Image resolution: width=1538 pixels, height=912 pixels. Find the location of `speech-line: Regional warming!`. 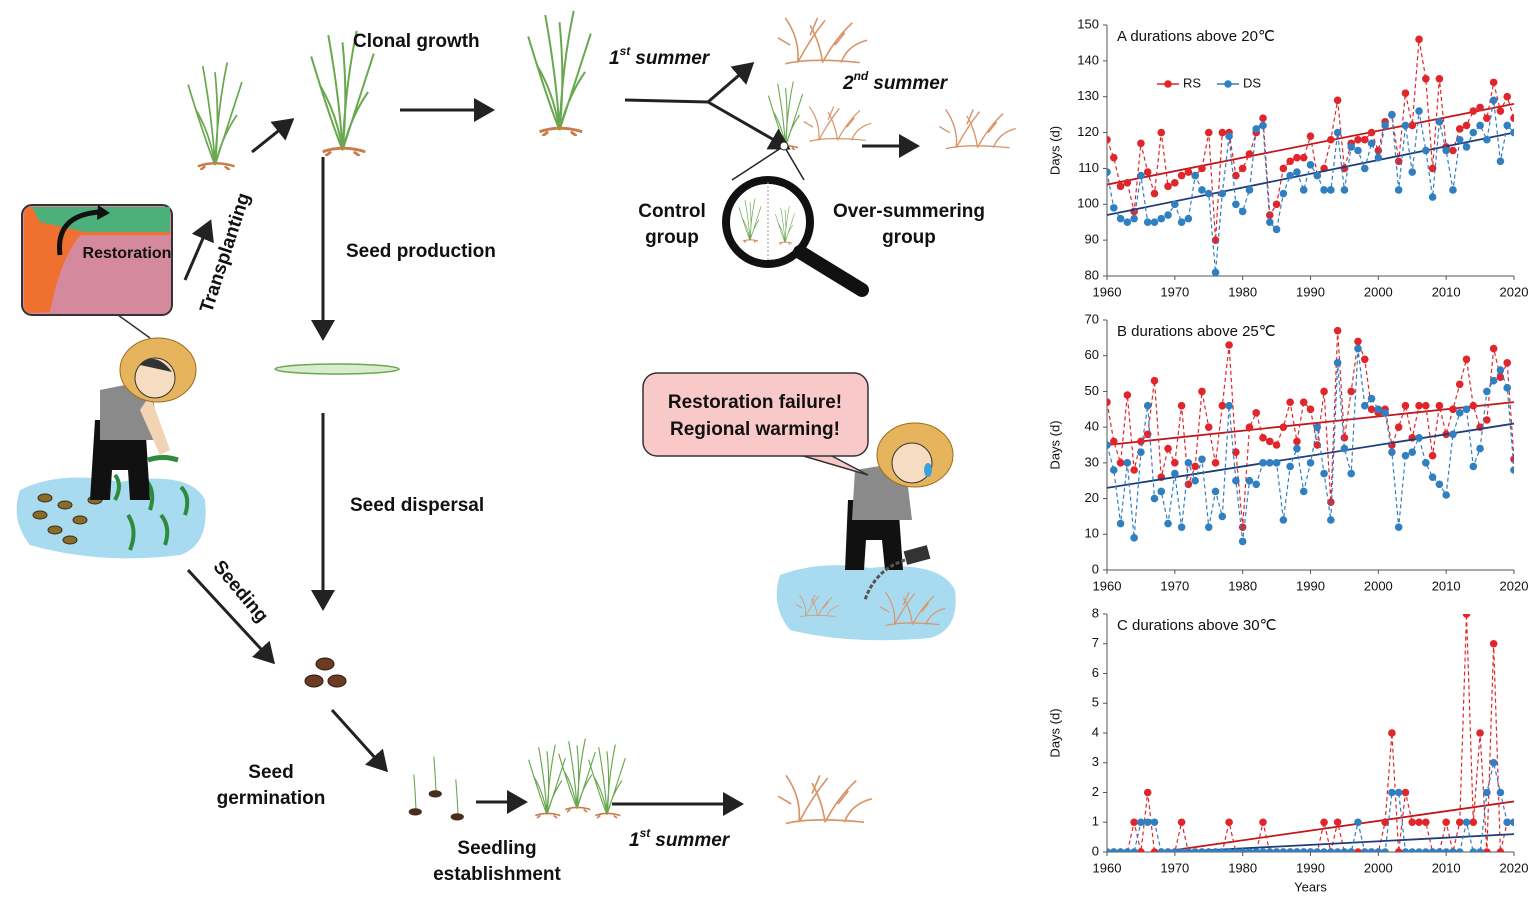

speech-line: Regional warming! is located at coordinates (755, 429).